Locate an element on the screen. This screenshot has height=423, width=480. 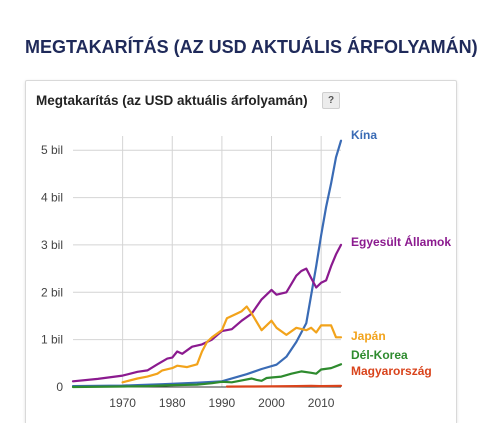
x-tick-label: 2010 is located at coordinates (321, 403).